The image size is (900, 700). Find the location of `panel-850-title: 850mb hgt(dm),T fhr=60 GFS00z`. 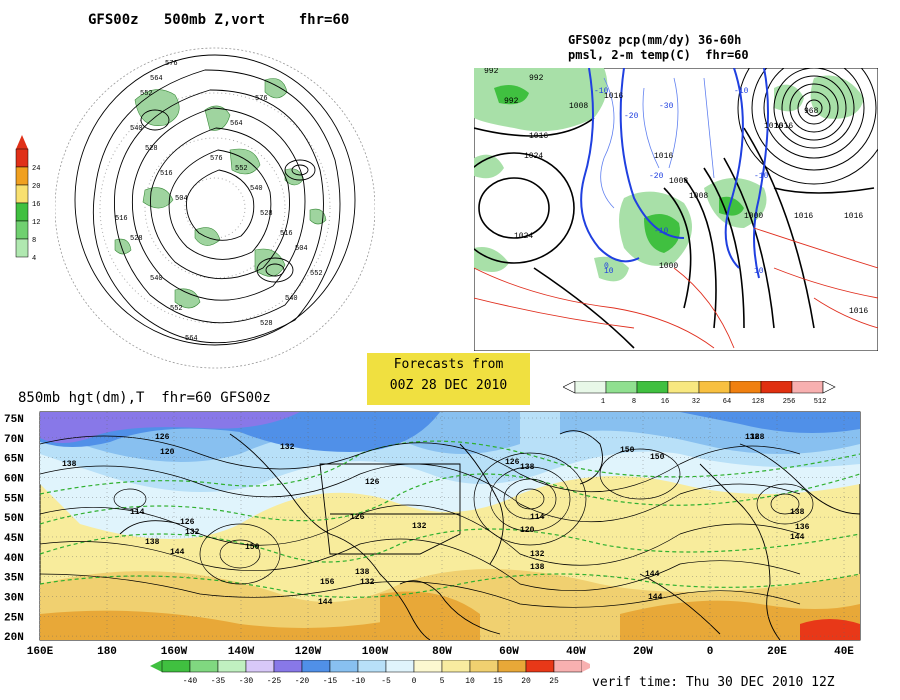

panel-850-title: 850mb hgt(dm),T fhr=60 GFS00z is located at coordinates (144, 398).